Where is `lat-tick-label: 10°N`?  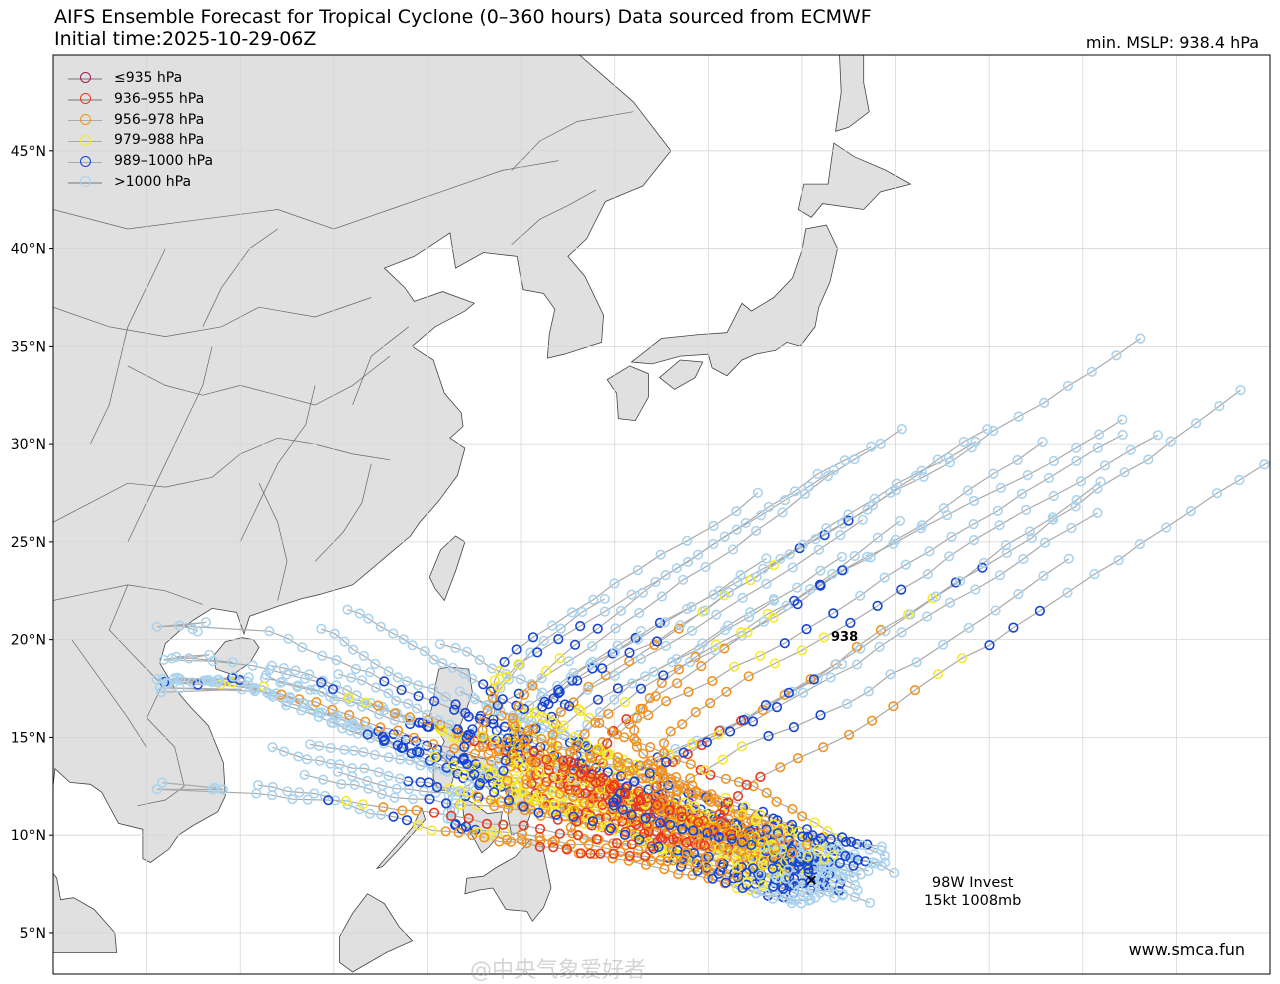 lat-tick-label: 10°N is located at coordinates (28, 836).